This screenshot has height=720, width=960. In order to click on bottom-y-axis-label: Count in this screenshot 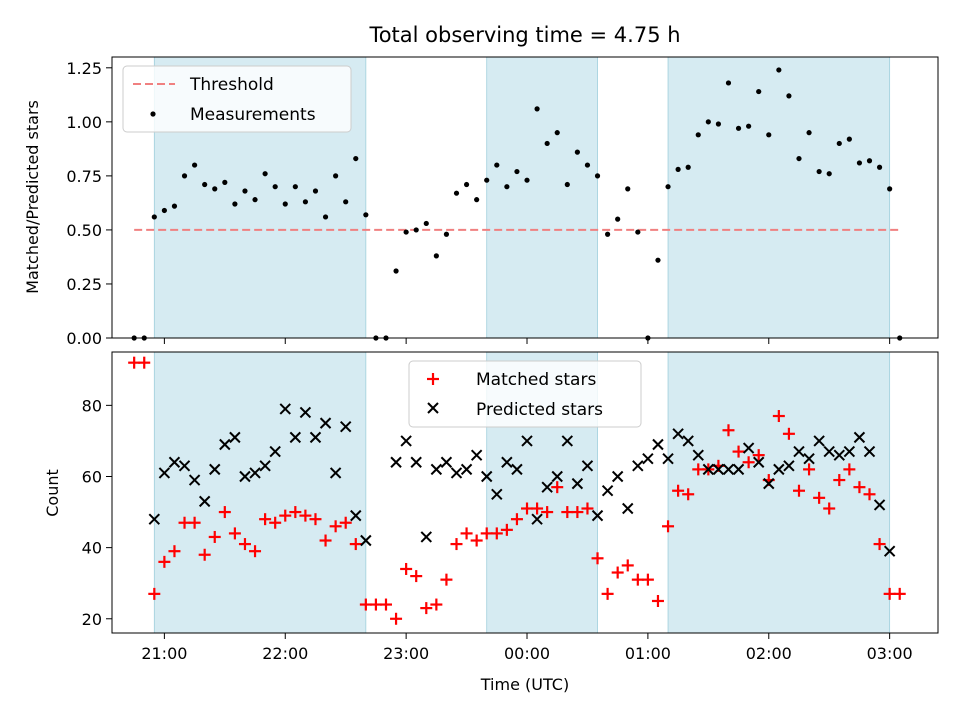, I will do `click(52, 493)`.